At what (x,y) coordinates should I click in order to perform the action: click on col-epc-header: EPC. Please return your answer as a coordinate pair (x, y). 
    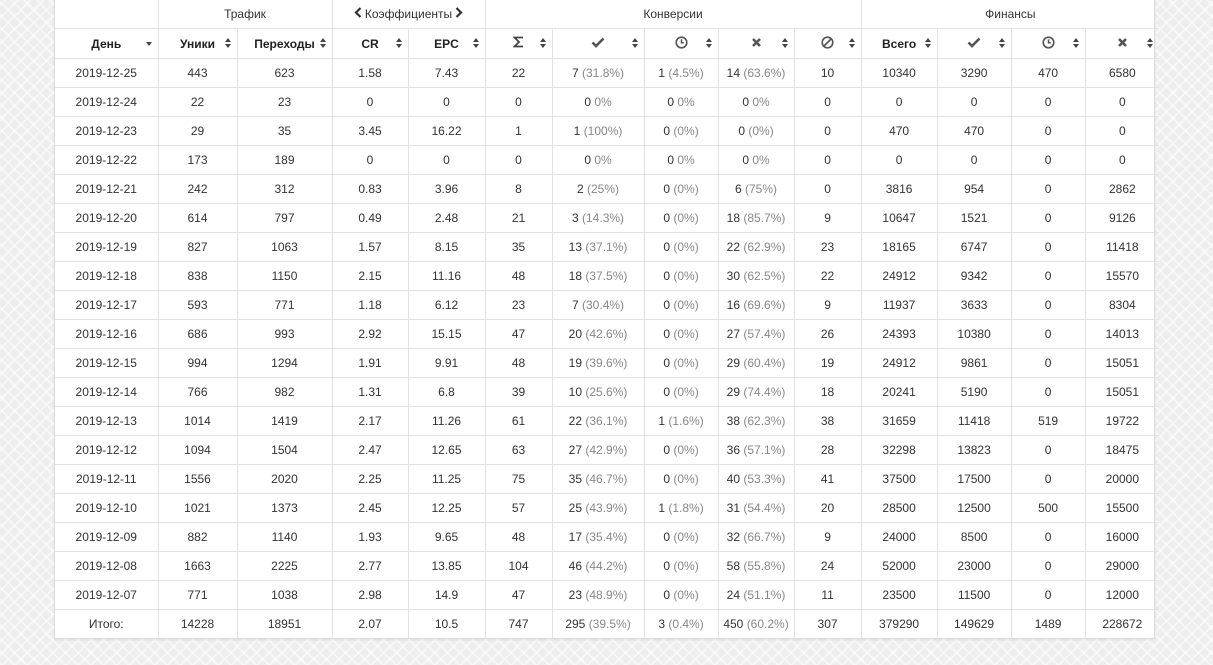
    Looking at the image, I should click on (446, 43).